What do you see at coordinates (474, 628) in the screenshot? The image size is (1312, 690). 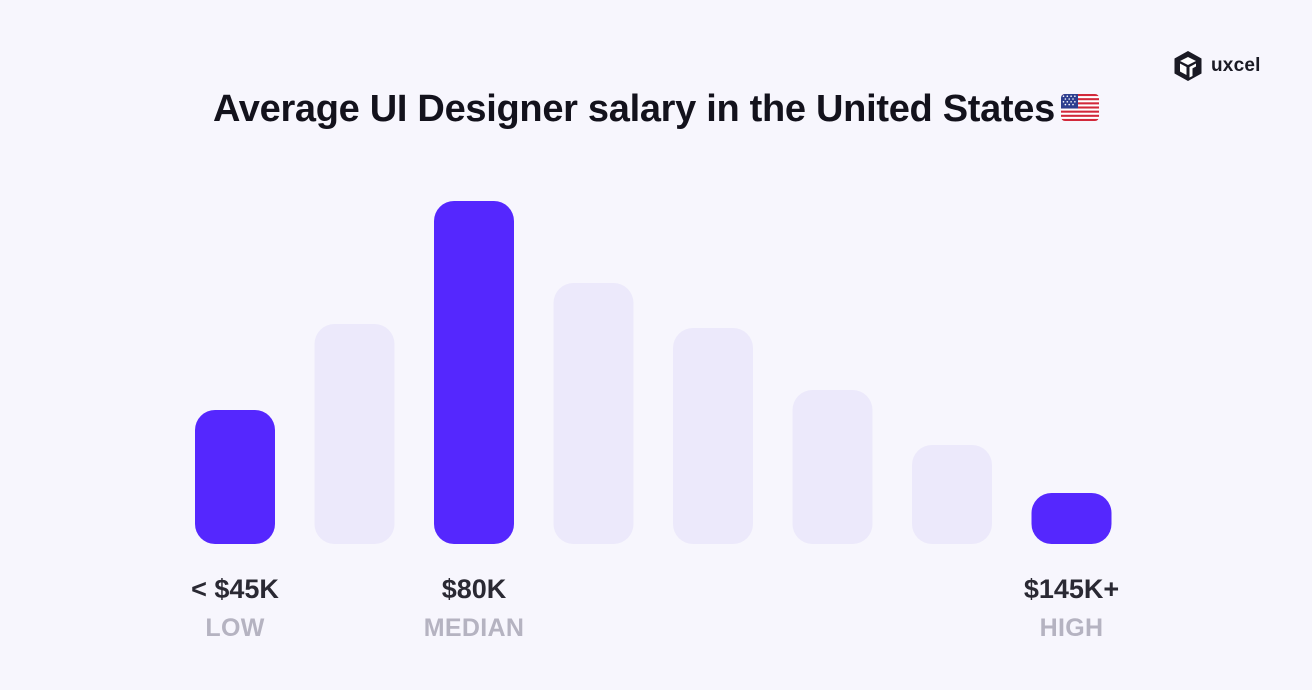 I see `bar-caption-3: MEDIAN` at bounding box center [474, 628].